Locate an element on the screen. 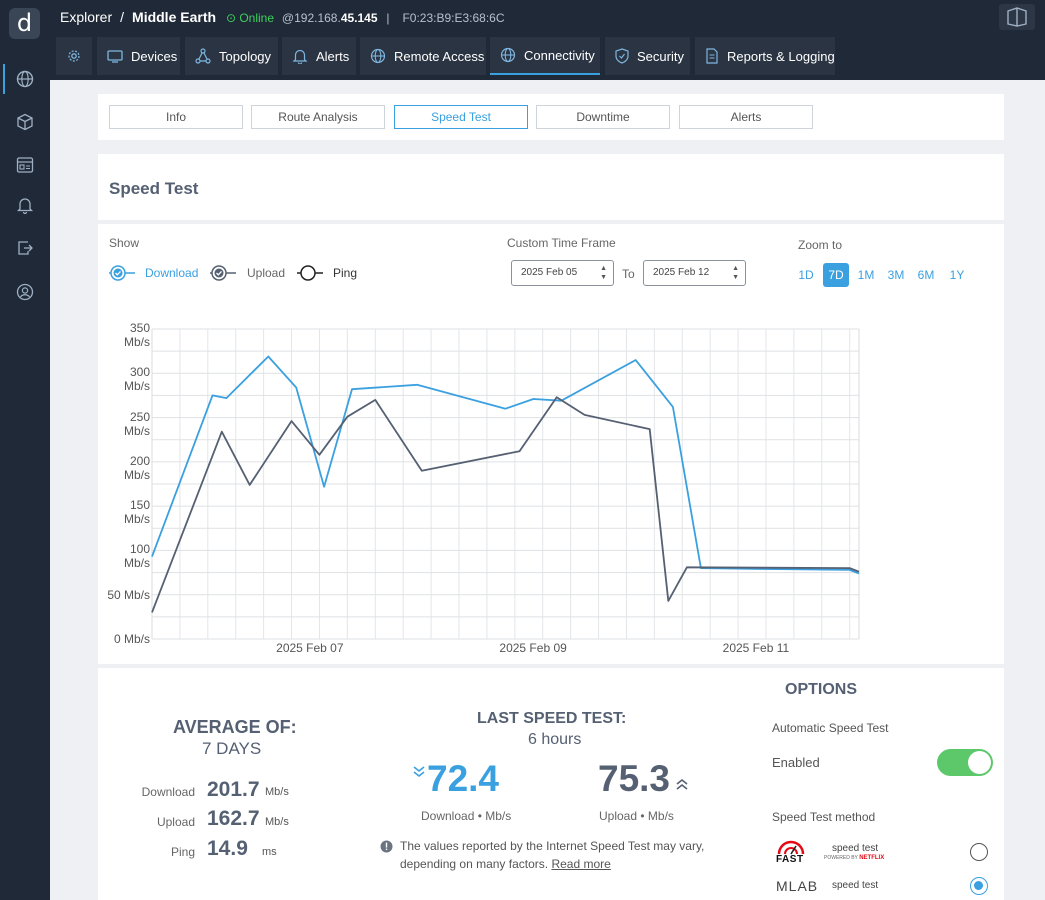 This screenshot has width=1045, height=900. method-label: Speed Test method is located at coordinates (824, 817).